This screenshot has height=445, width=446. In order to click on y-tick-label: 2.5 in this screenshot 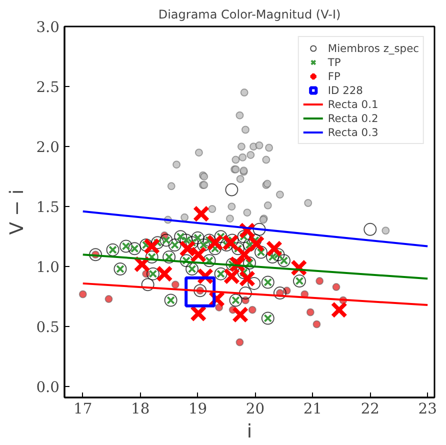, I will do `click(48, 87)`.